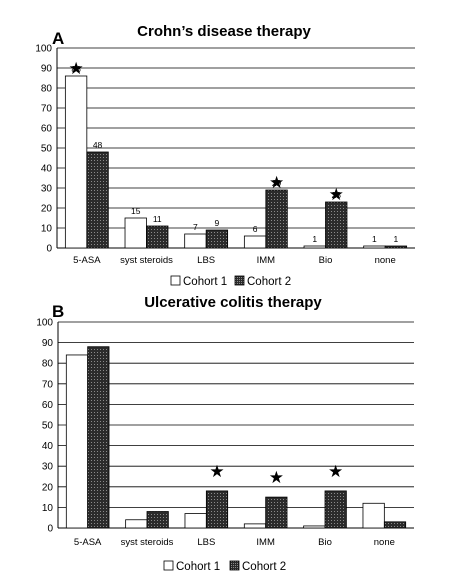 The width and height of the screenshot is (456, 582). Describe the element at coordinates (47, 189) in the screenshot. I see `a-ytick-label-30: 30` at that location.